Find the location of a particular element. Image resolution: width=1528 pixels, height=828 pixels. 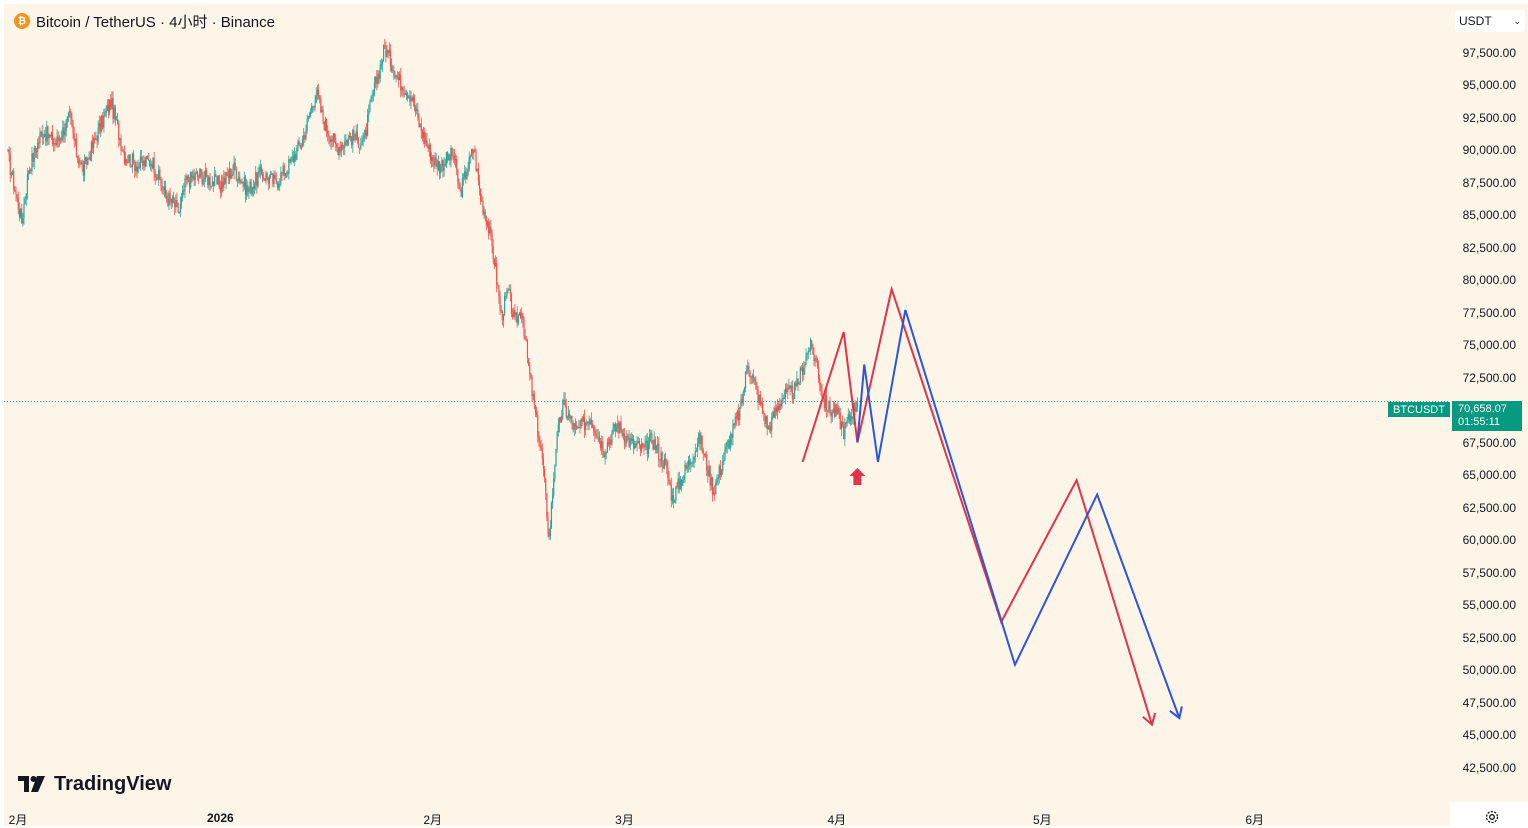

price-tick-label: 55,000.00 is located at coordinates (1489, 605).